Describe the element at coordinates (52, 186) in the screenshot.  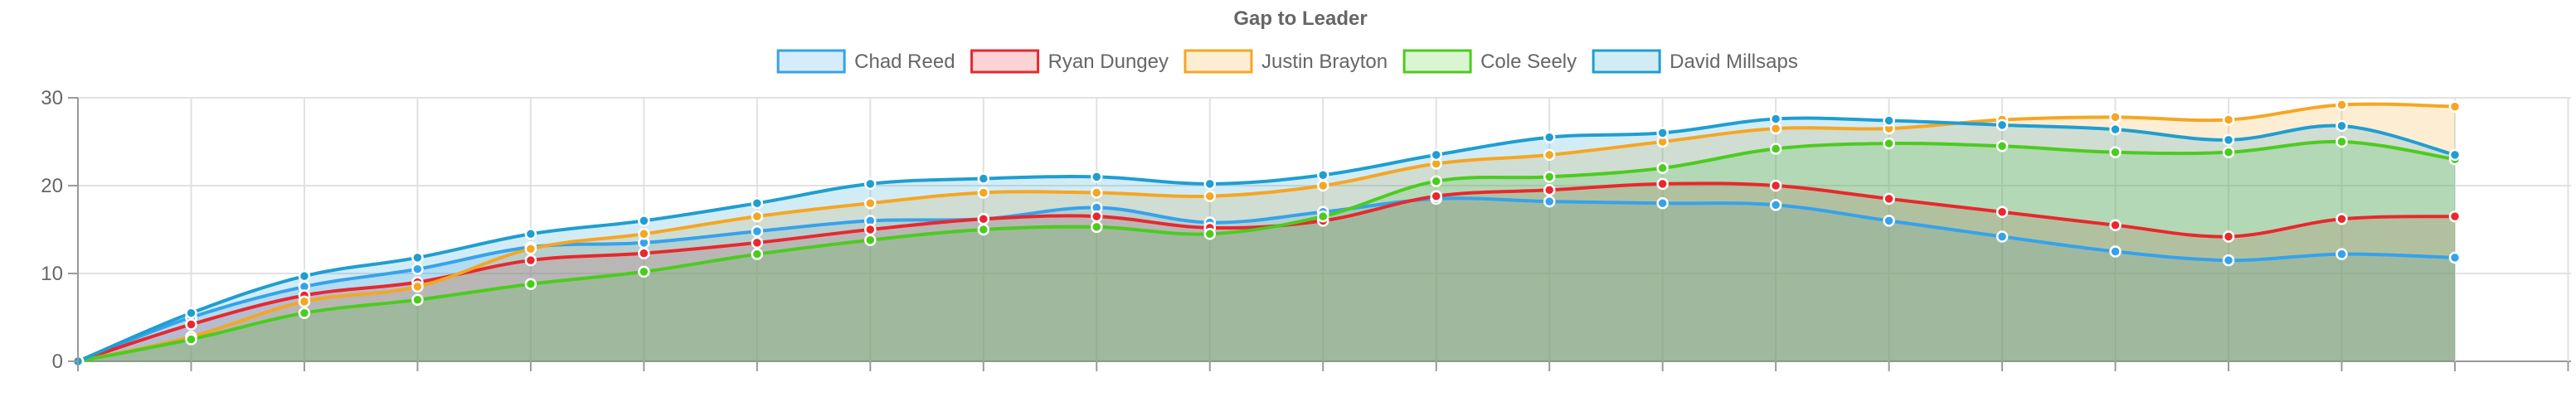
I see `y-tick-label: 20` at that location.